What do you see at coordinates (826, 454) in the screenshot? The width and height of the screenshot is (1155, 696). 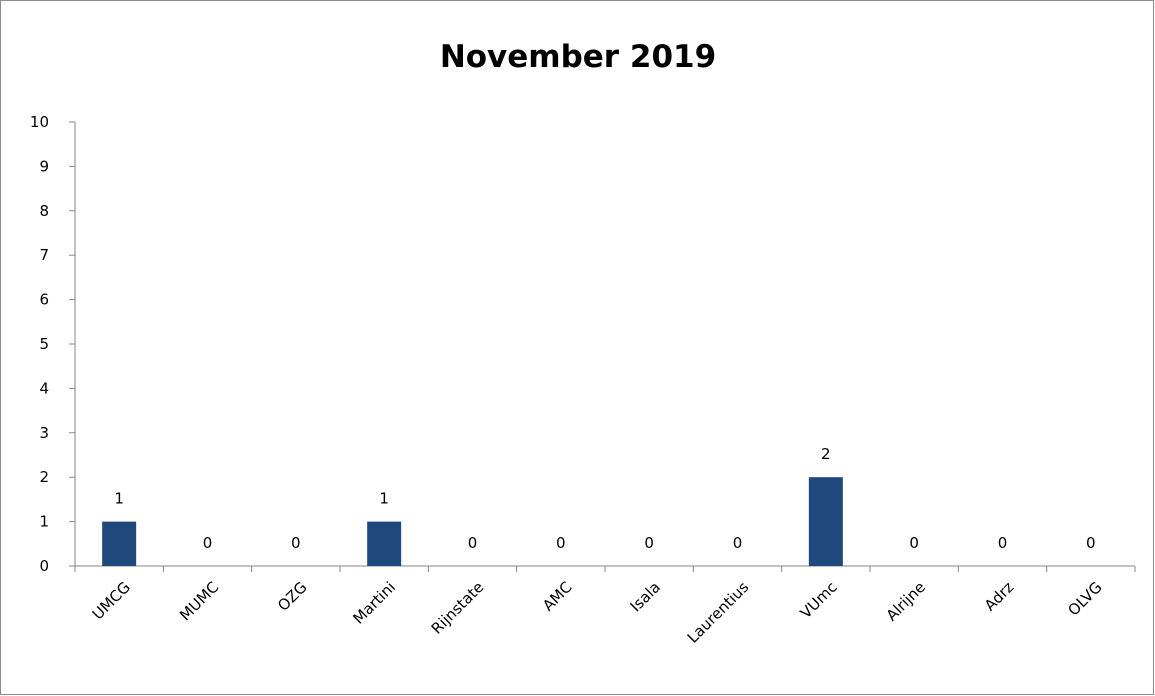 I see `data-label-vumc: 2` at bounding box center [826, 454].